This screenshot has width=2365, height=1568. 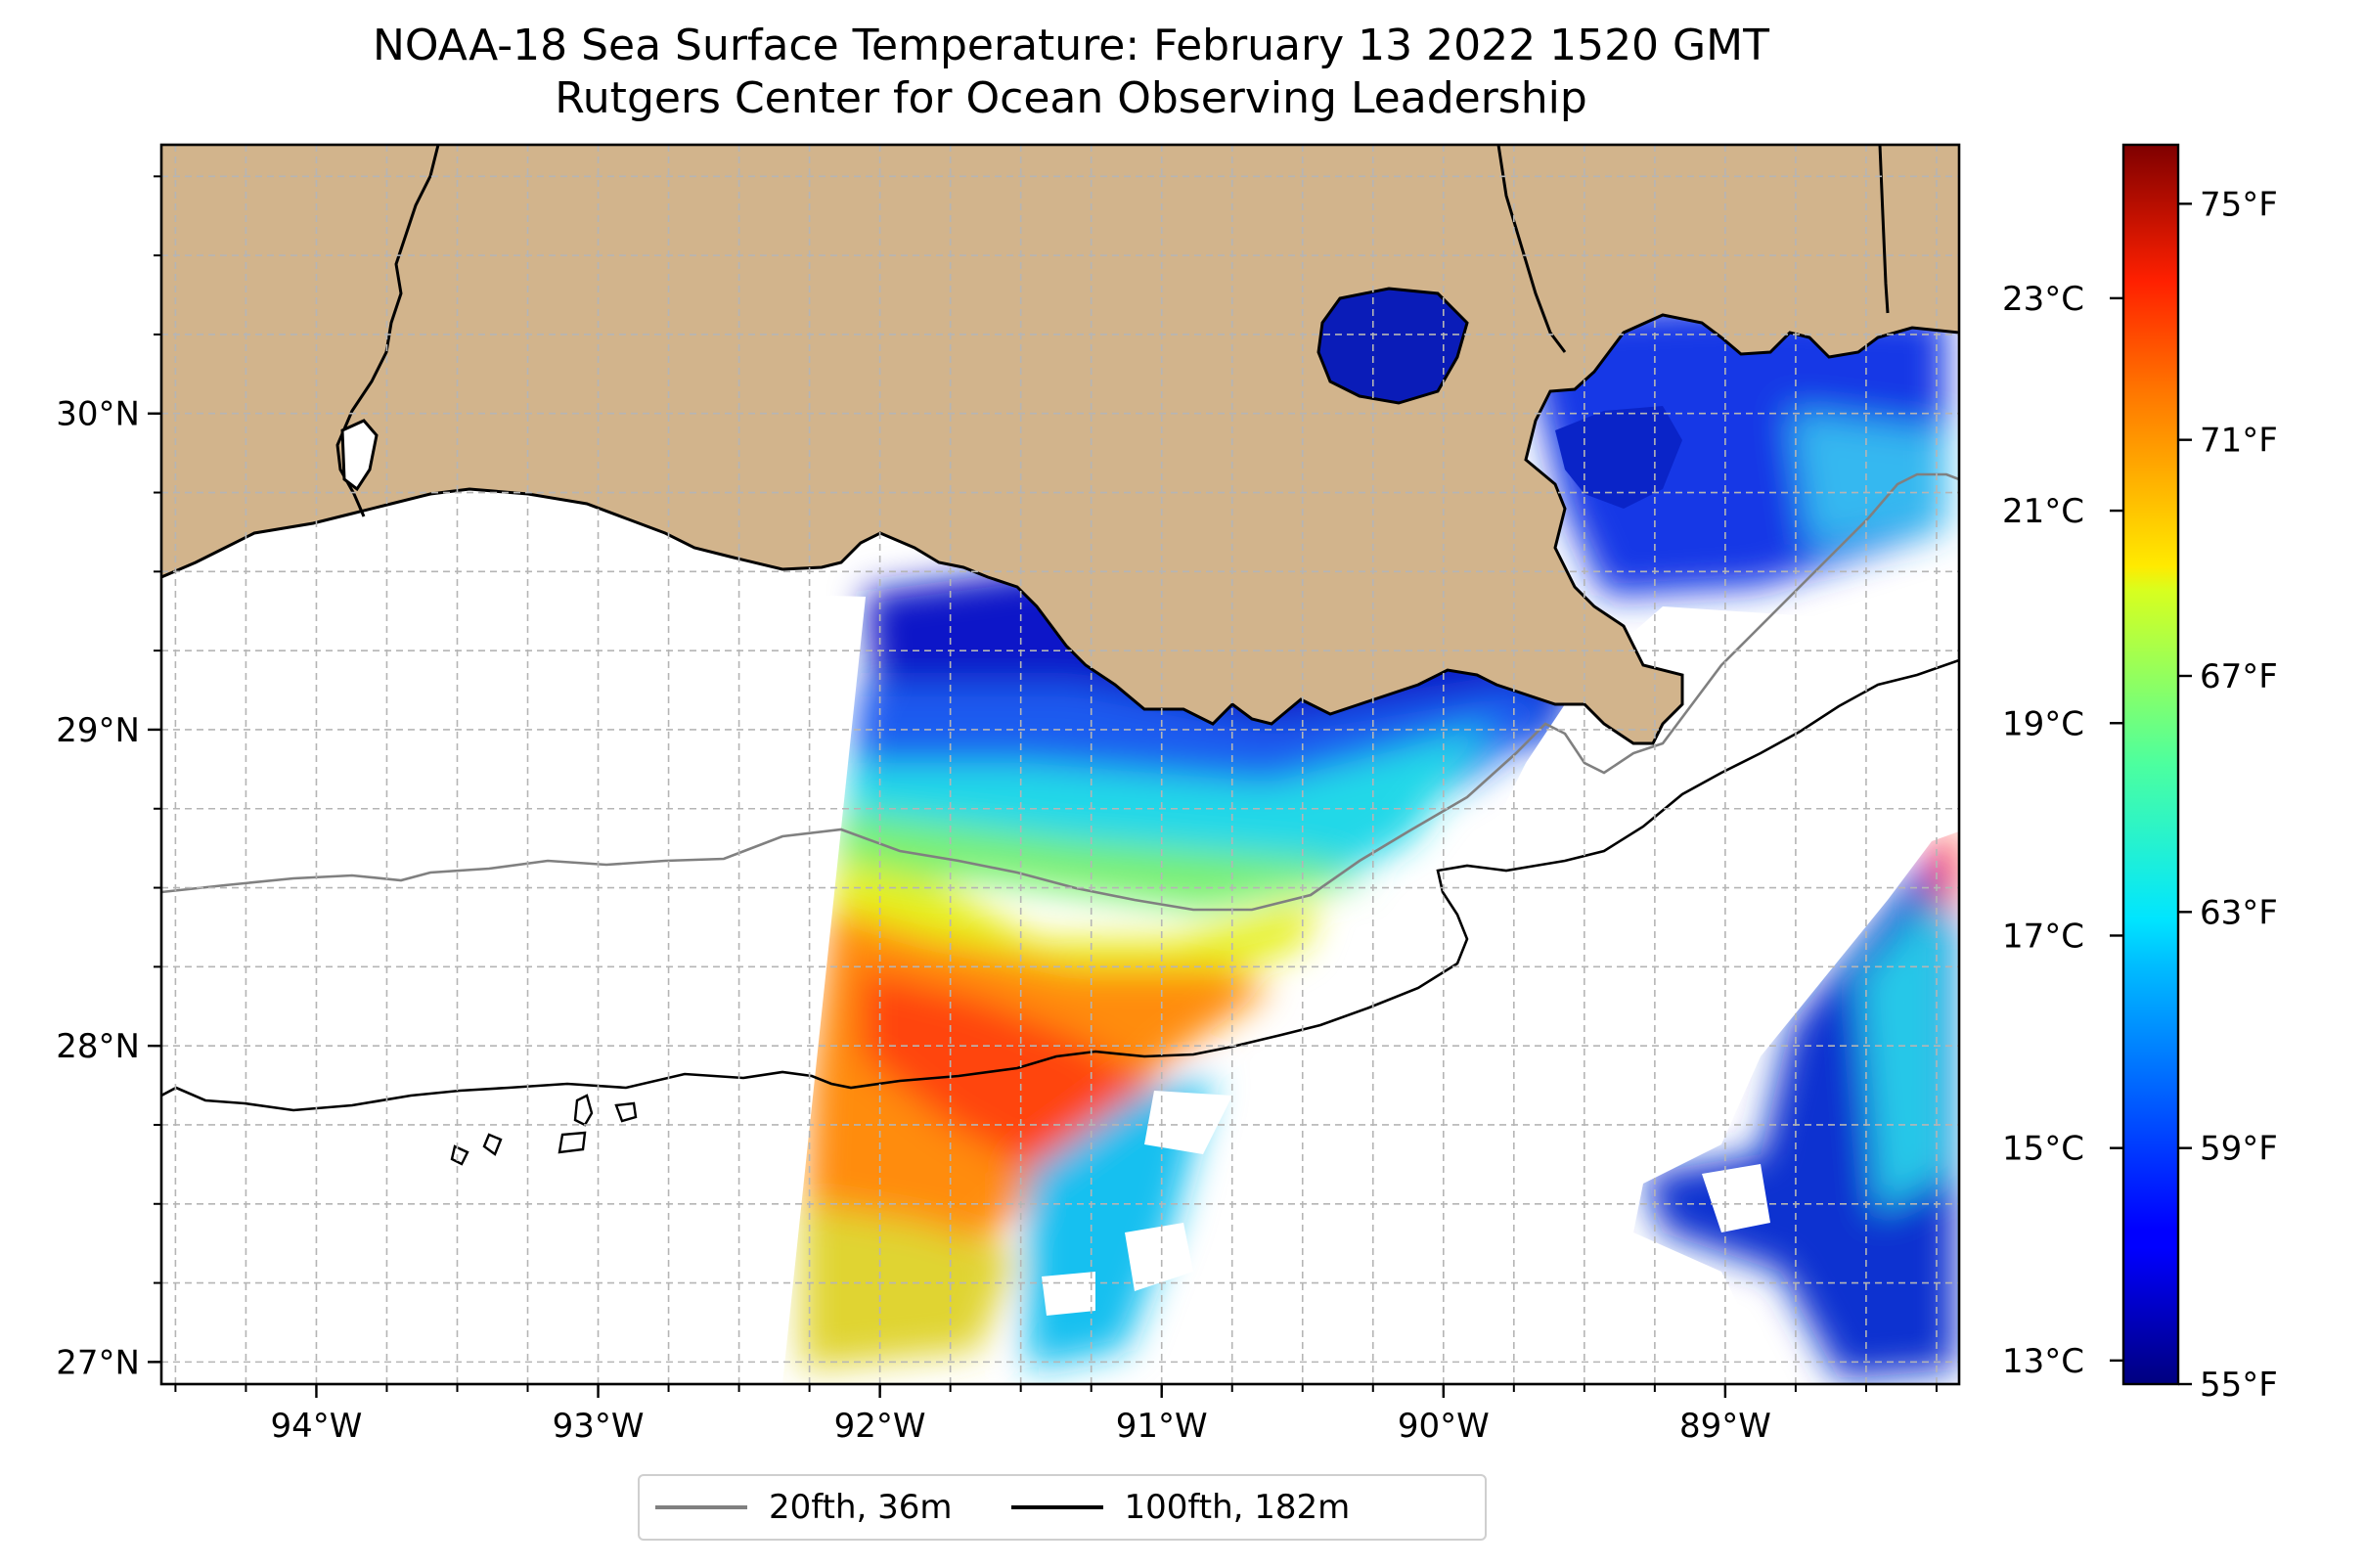 I want to click on isobath-legend: 20fth, 36m 100fth, 182m, so click(x=1062, y=1507).